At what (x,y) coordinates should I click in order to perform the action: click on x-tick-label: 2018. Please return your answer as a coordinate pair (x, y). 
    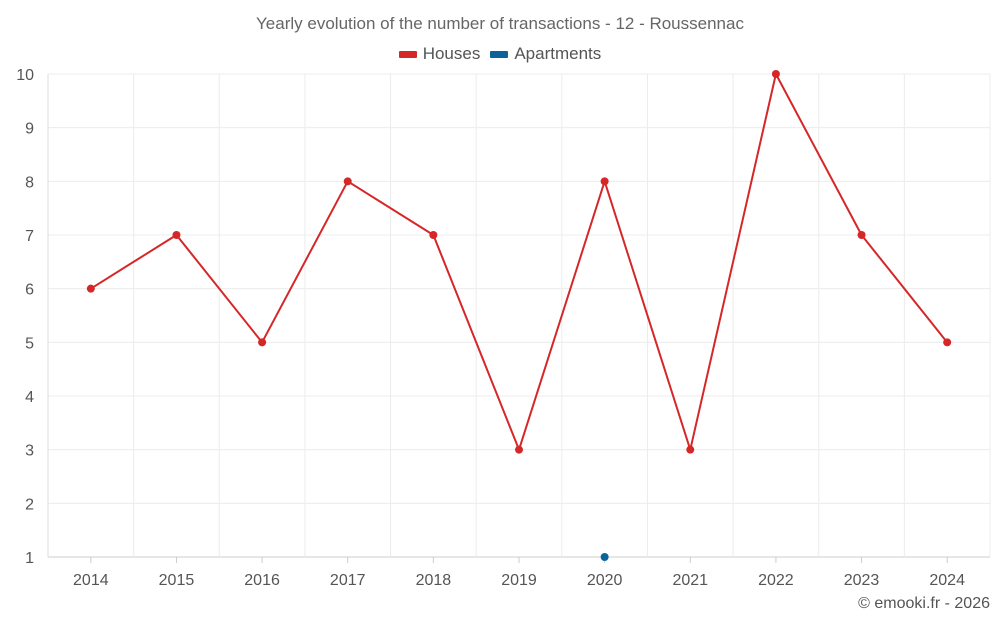
    Looking at the image, I should click on (434, 580).